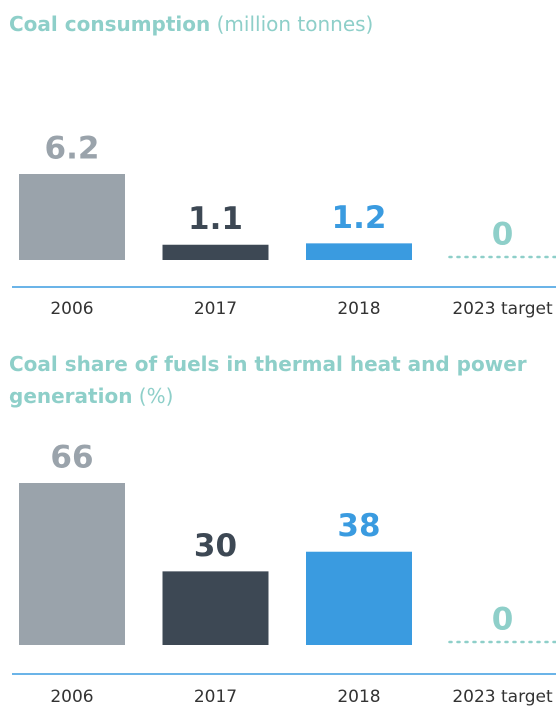 This screenshot has height=706, width=556. What do you see at coordinates (295, 24) in the screenshot?
I see `chart-unit: (million tonnes)` at bounding box center [295, 24].